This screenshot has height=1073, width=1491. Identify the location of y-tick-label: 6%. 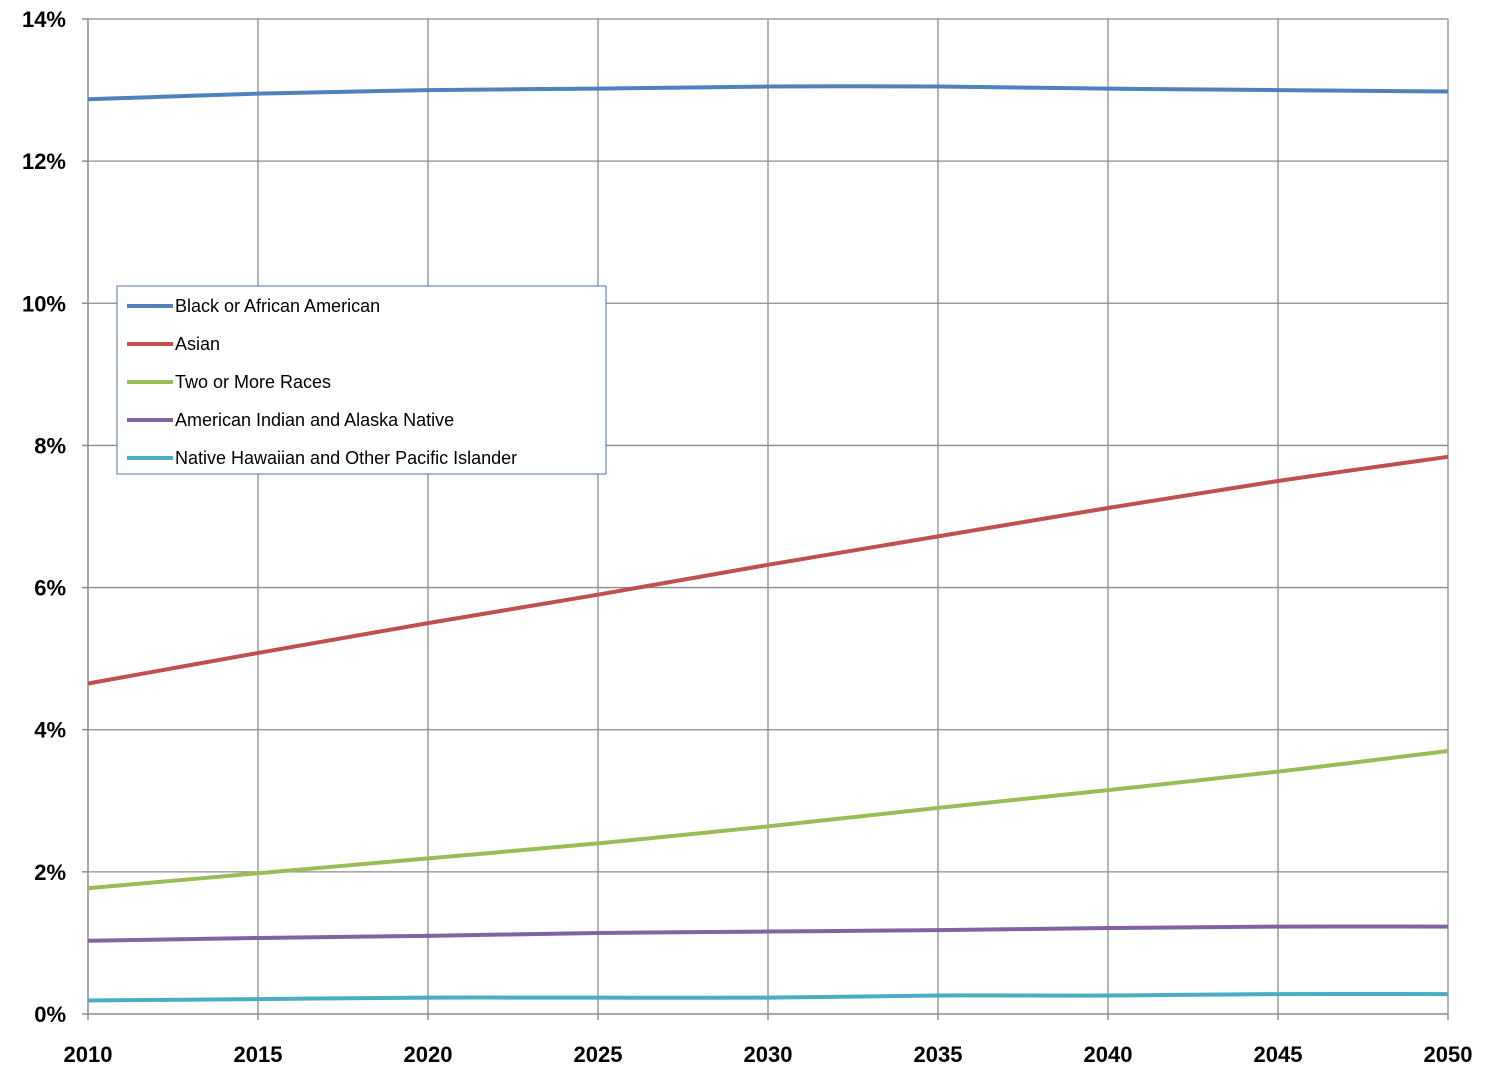
(50, 588).